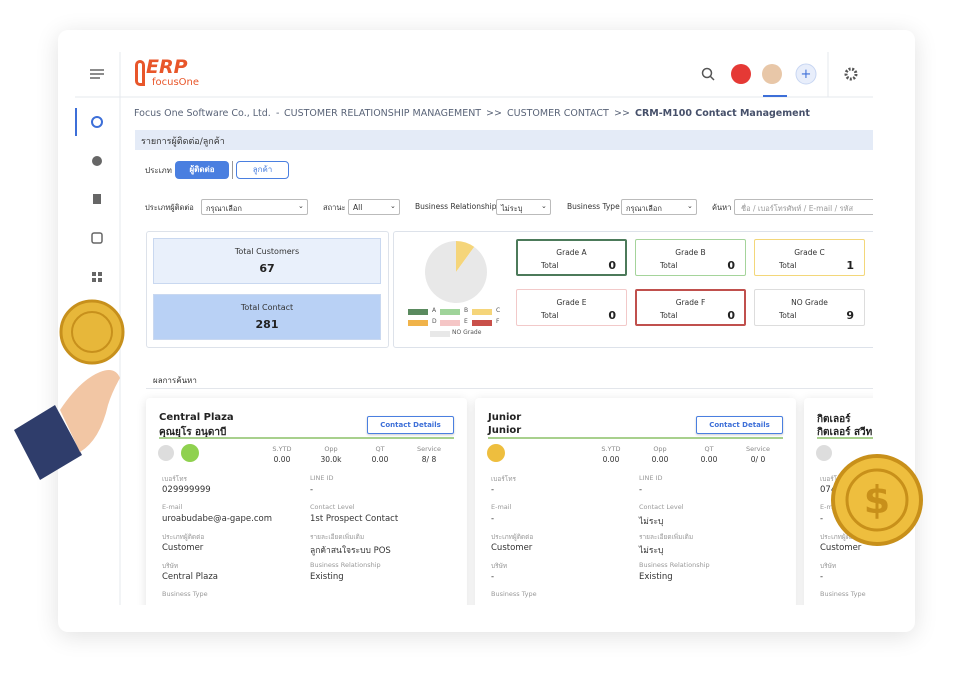  What do you see at coordinates (803, 207) in the screenshot?
I see `search-input: ชื่อ / เบอร์โทรศัพท์ / E-mail / รหัส` at bounding box center [803, 207].